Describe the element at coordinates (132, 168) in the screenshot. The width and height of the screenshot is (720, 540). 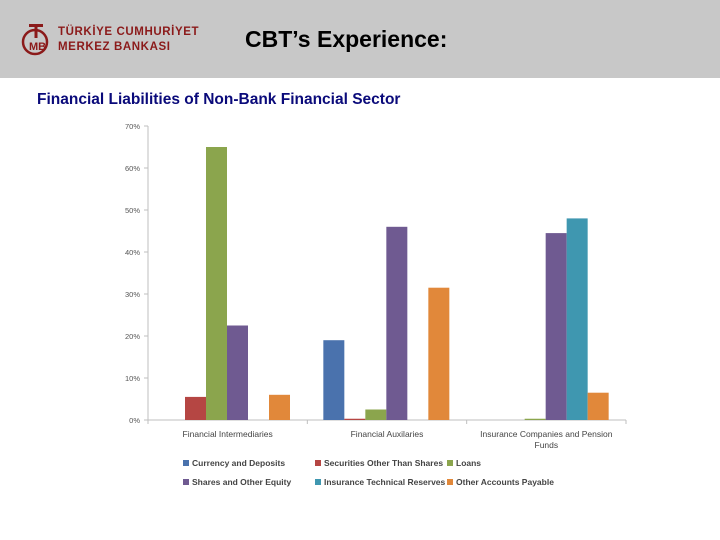
I see `y-tick-label: 60%` at that location.